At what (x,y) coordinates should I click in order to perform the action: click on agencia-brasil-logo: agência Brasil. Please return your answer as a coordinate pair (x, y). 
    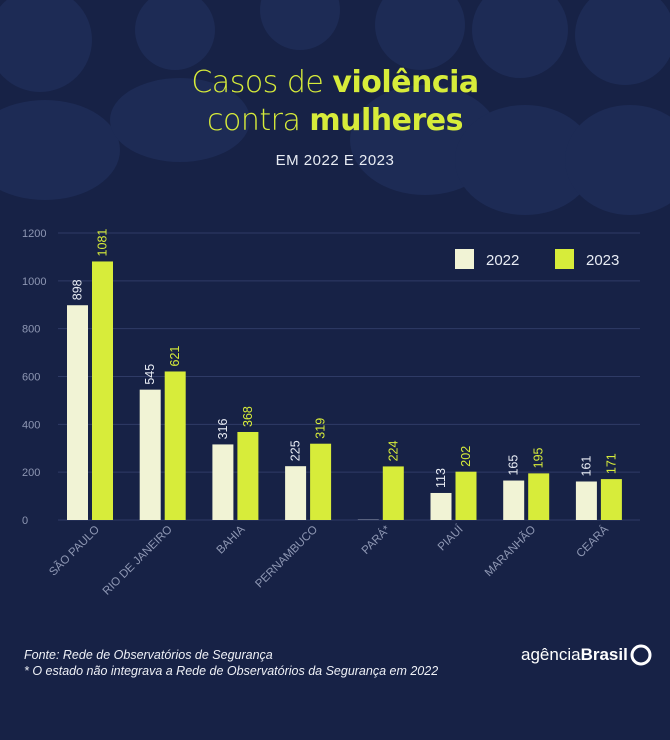
    Looking at the image, I should click on (586, 655).